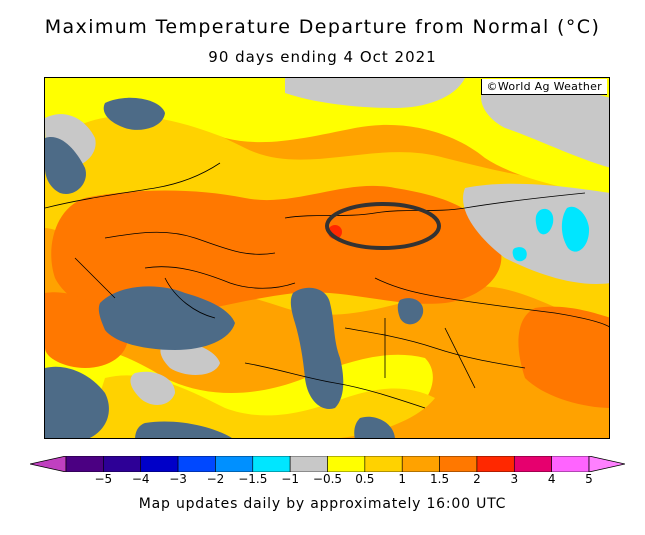 Image resolution: width=645 pixels, height=535 pixels. What do you see at coordinates (477, 479) in the screenshot?
I see `scale-label: 2` at bounding box center [477, 479].